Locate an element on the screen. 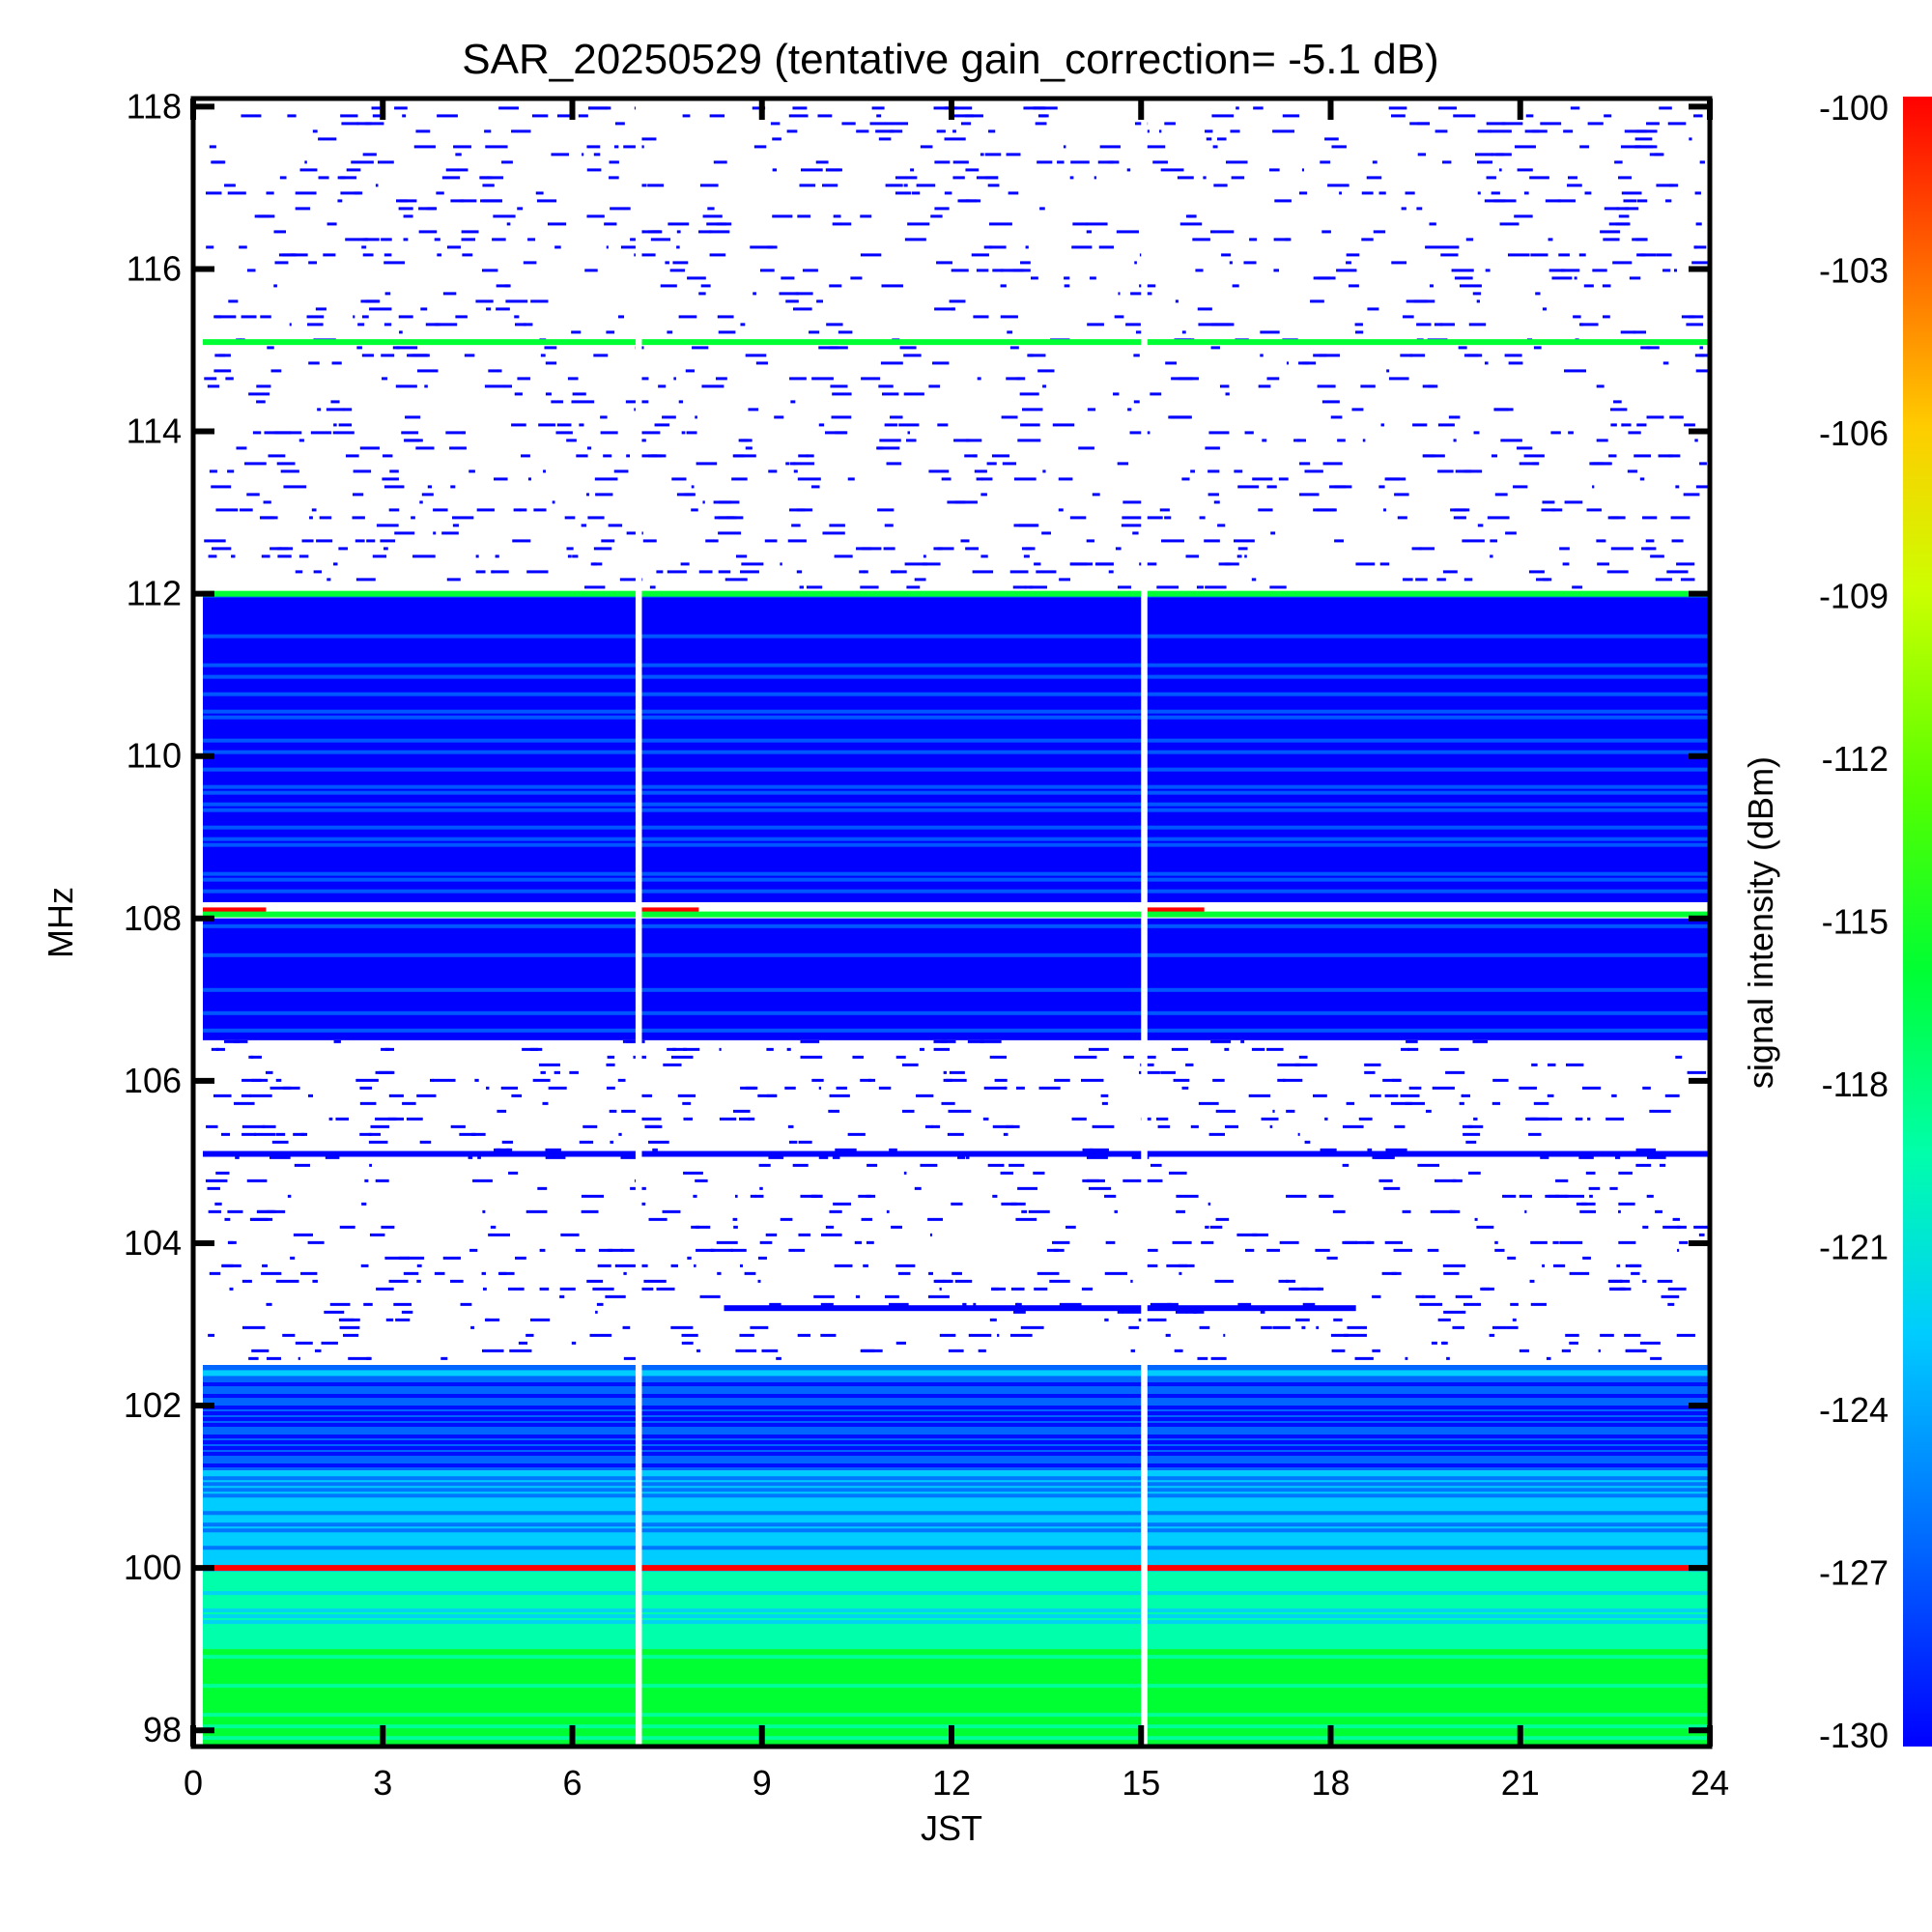  y-tick-label: 102 is located at coordinates (153, 1405).